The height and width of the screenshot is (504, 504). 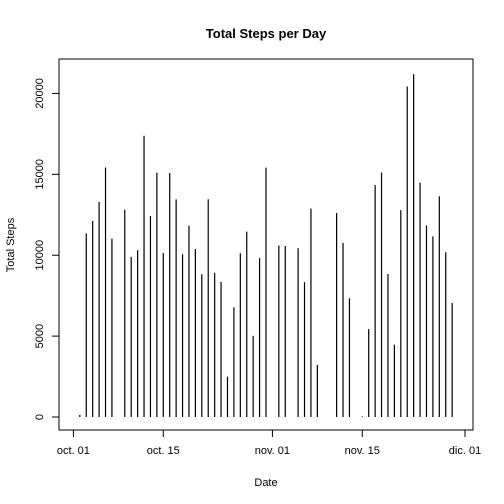 What do you see at coordinates (73, 451) in the screenshot?
I see `x-tick-label: oct. 01` at bounding box center [73, 451].